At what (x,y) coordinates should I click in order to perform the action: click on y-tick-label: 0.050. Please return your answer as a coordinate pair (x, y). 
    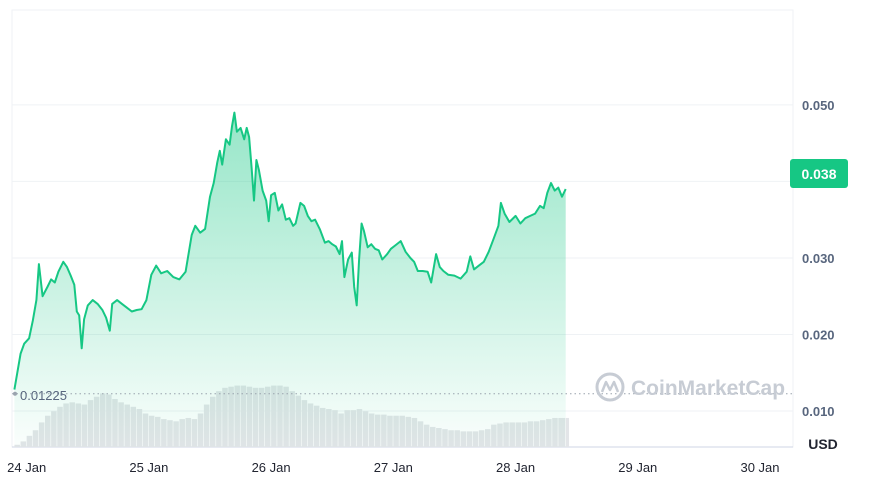
    Looking at the image, I should click on (818, 105).